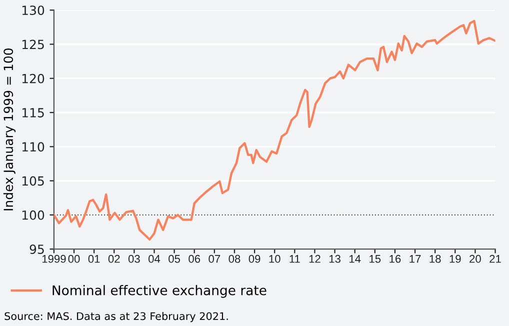  What do you see at coordinates (33, 147) in the screenshot?
I see `y-tick-label: 110` at bounding box center [33, 147].